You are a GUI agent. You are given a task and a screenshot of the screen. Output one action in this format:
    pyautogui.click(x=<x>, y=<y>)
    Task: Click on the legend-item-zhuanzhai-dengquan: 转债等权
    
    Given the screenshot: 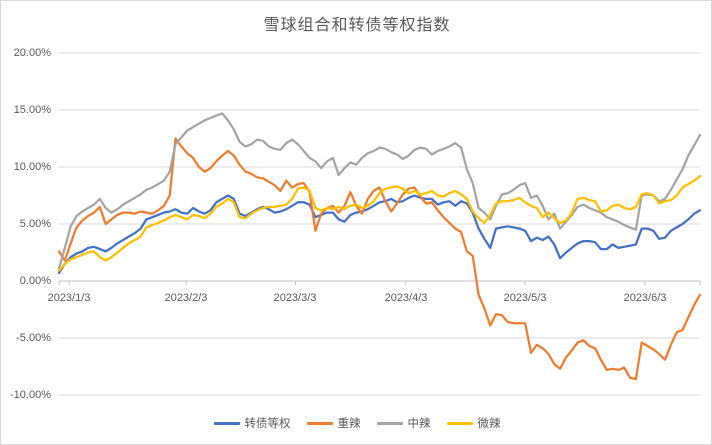 What is the action you would take?
    pyautogui.click(x=252, y=423)
    